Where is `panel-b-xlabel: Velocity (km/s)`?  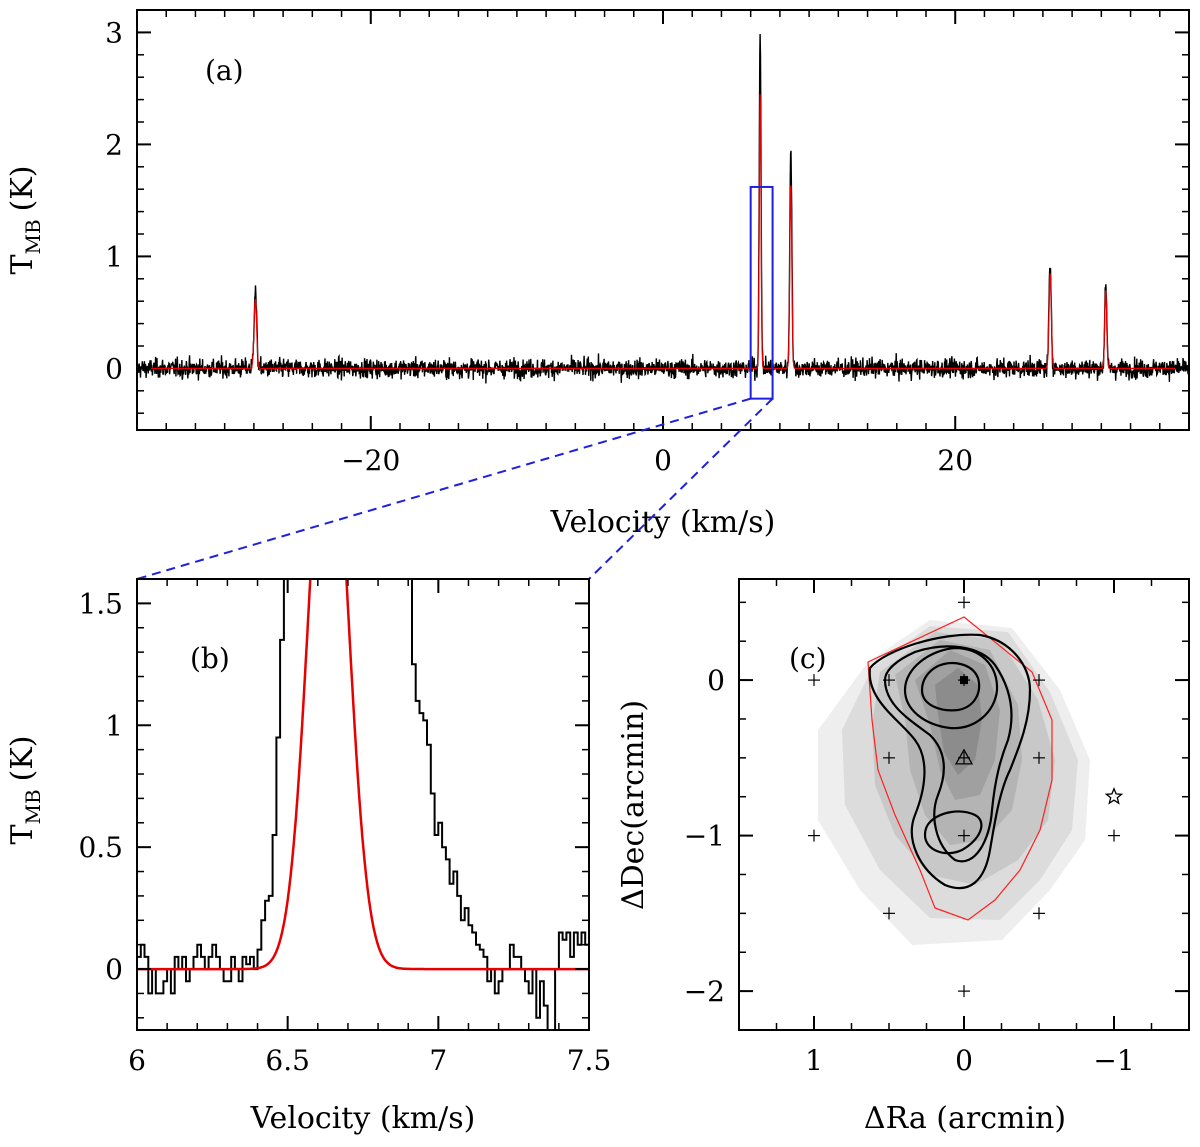
panel-b-xlabel: Velocity (km/s) is located at coordinates (363, 1118).